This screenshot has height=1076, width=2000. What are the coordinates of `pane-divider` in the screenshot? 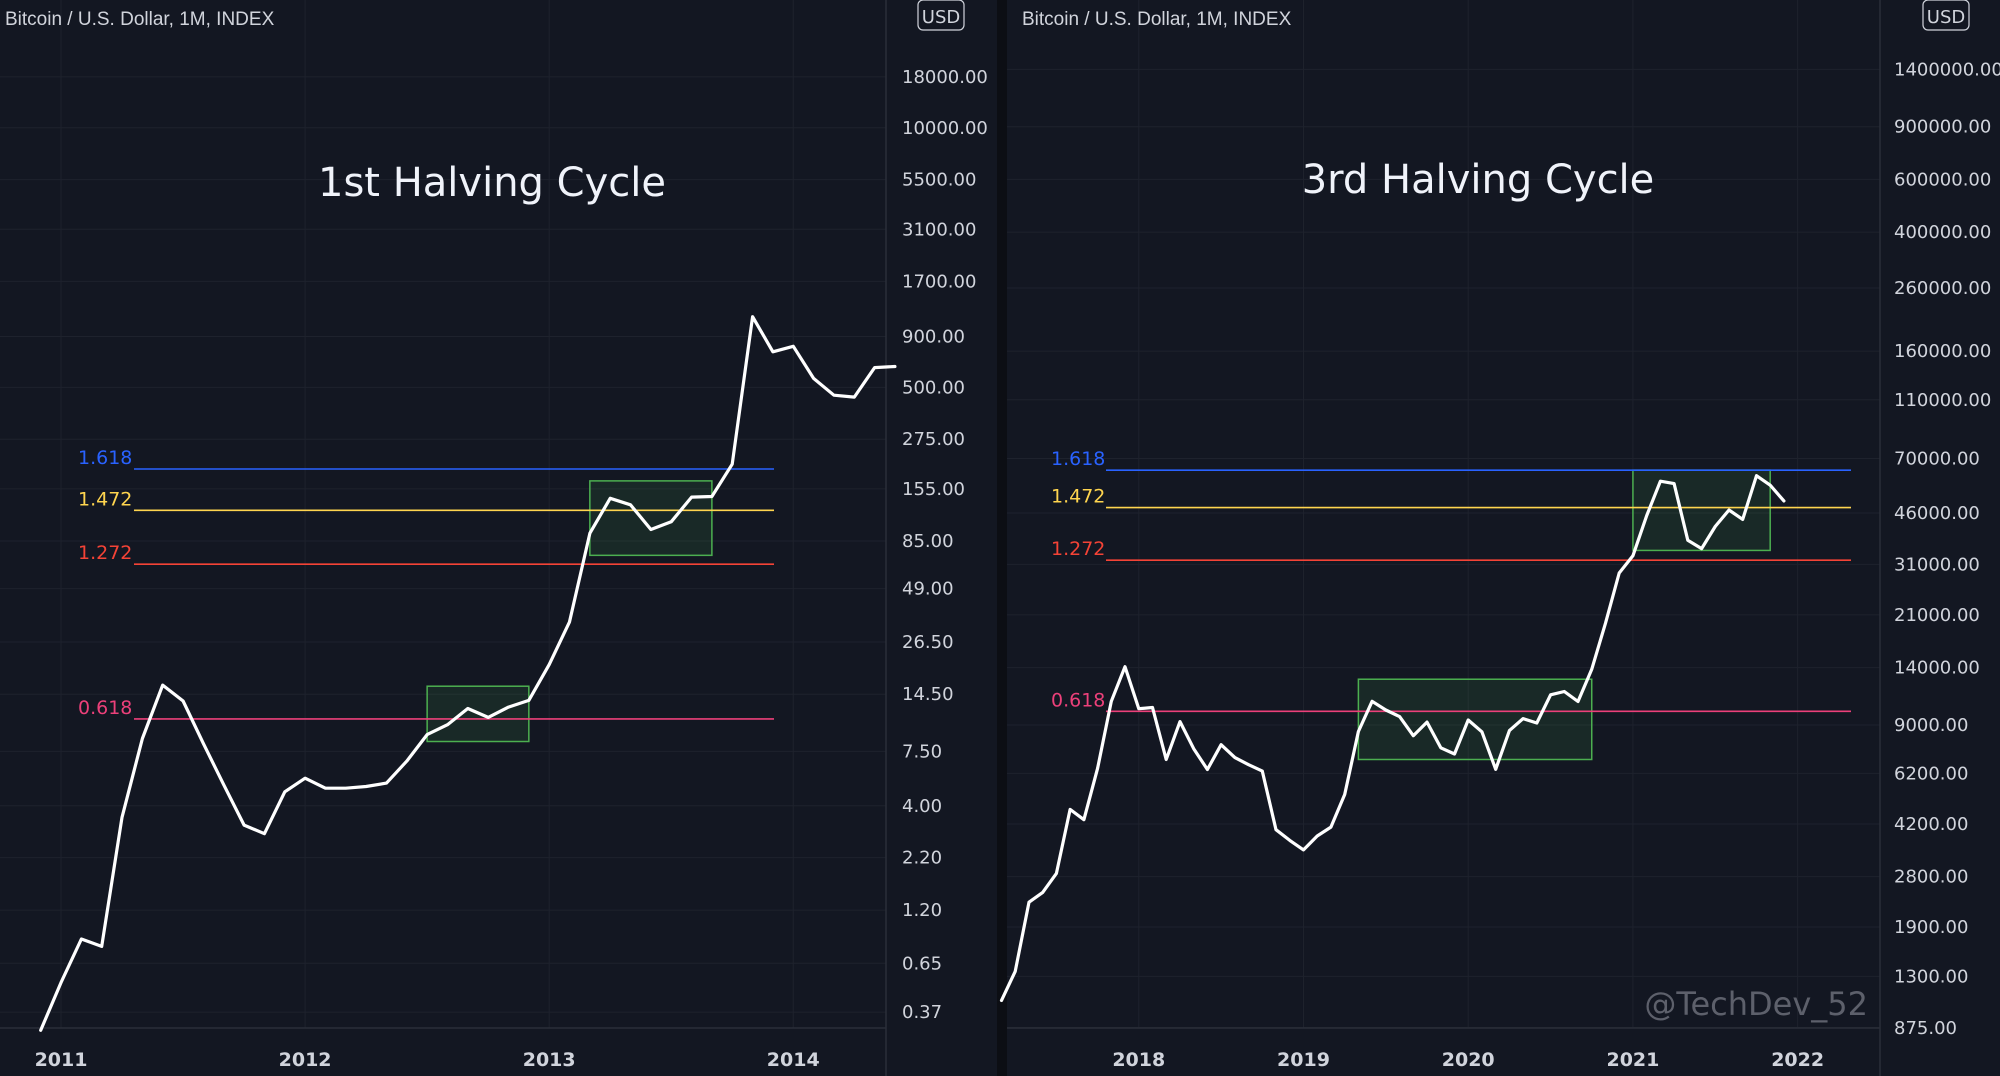 It's located at (1002, 538).